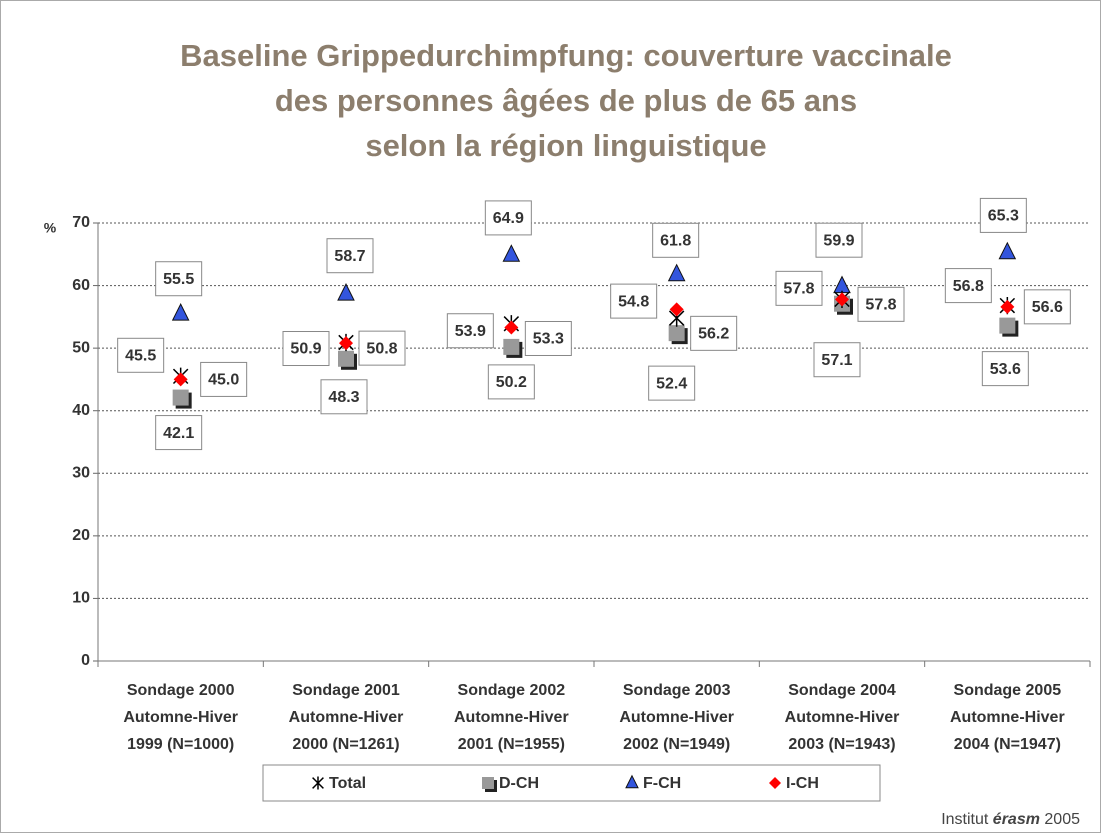 Image resolution: width=1101 pixels, height=833 pixels. I want to click on data-label: 45.5, so click(140, 356).